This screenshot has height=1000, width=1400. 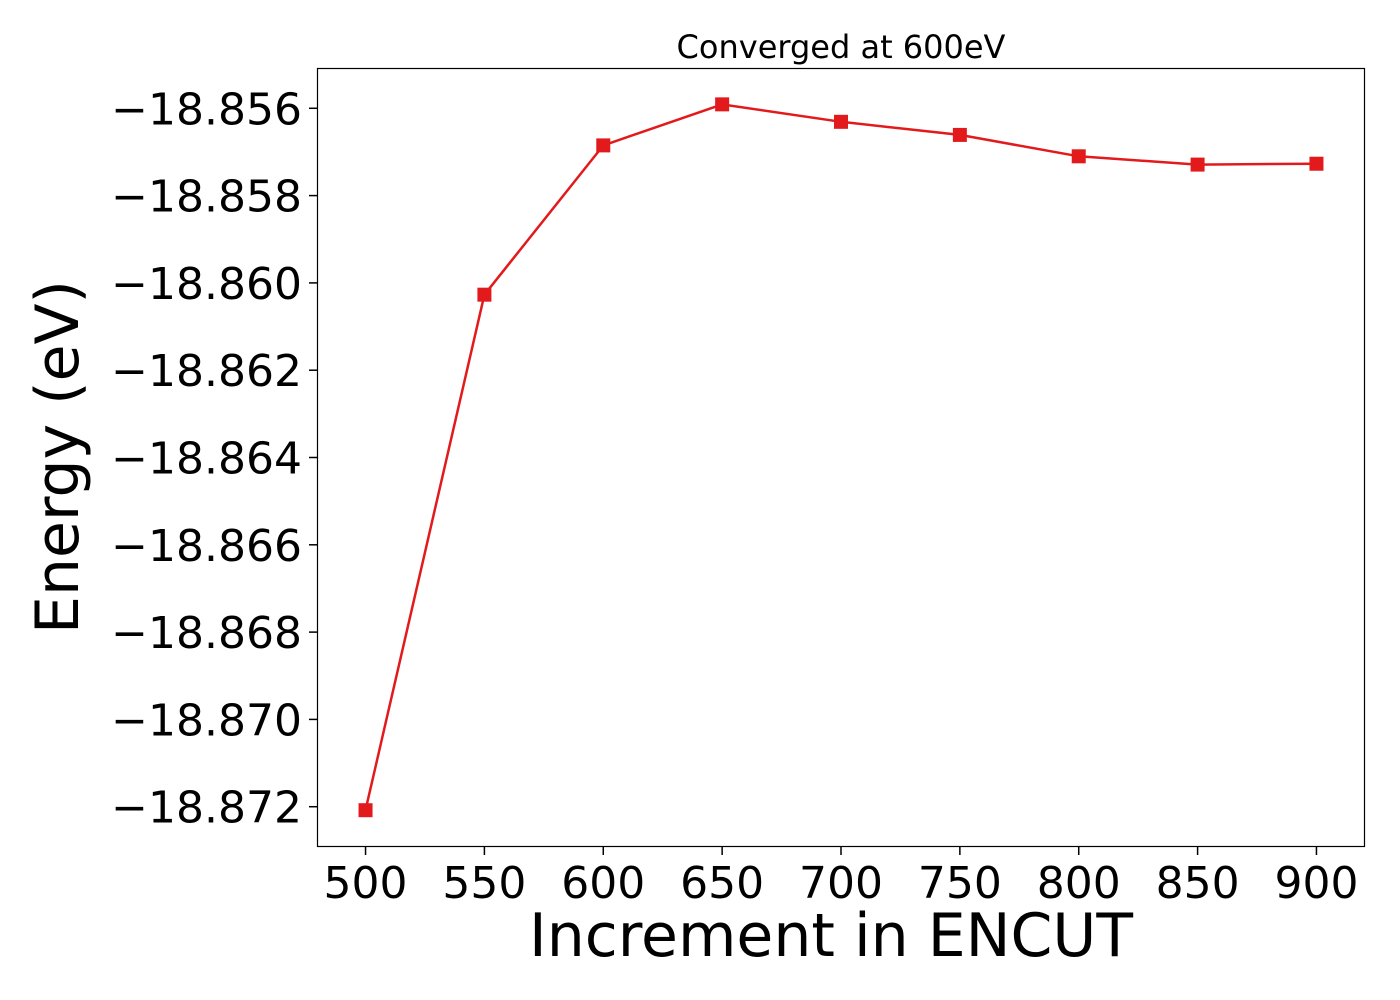 What do you see at coordinates (206, 808) in the screenshot?
I see `y-tick-label: −18.872` at bounding box center [206, 808].